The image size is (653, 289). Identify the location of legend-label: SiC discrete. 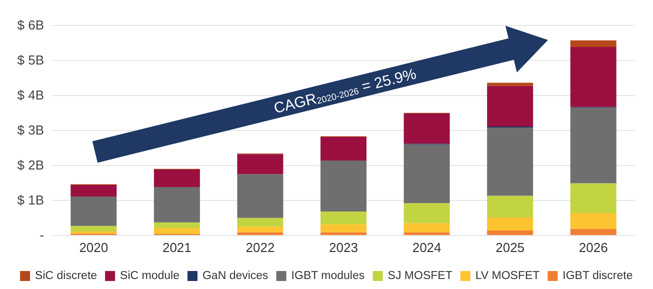
(66, 276).